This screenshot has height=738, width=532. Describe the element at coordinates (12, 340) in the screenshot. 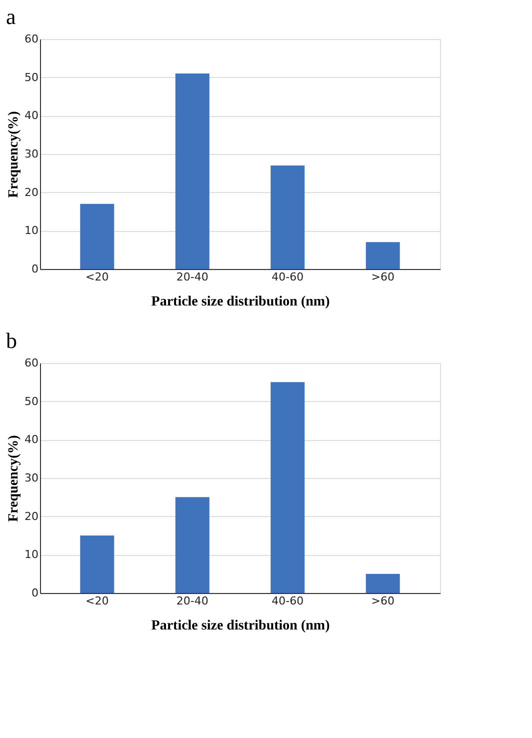

I see `chart-title: b` at that location.